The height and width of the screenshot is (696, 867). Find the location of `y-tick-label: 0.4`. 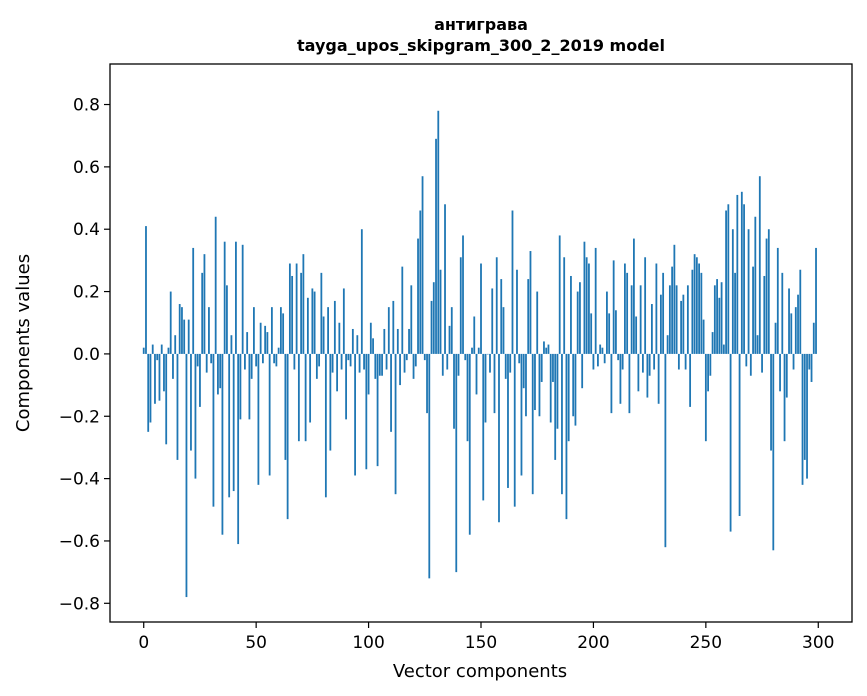

y-tick-label: 0.4 is located at coordinates (86, 230).